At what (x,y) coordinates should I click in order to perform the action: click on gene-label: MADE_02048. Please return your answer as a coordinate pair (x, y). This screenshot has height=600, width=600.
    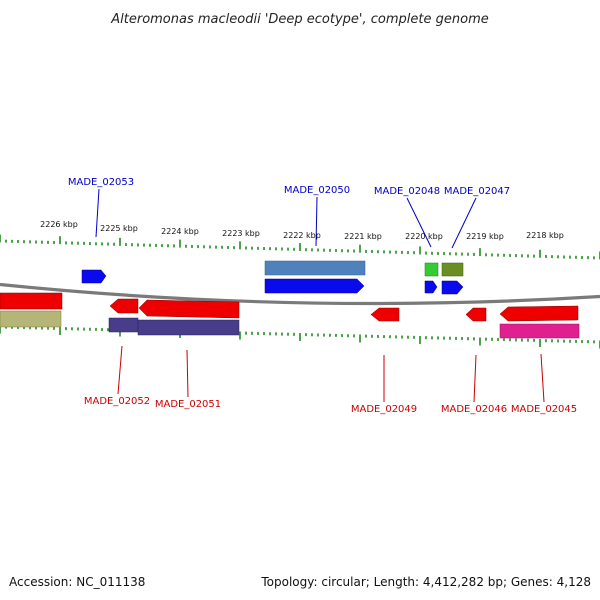
    Looking at the image, I should click on (407, 191).